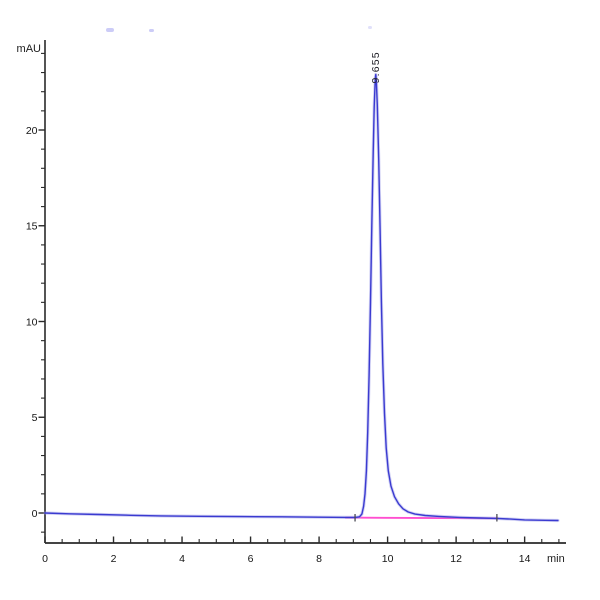  I want to click on x-tick-label: 0, so click(45, 559).